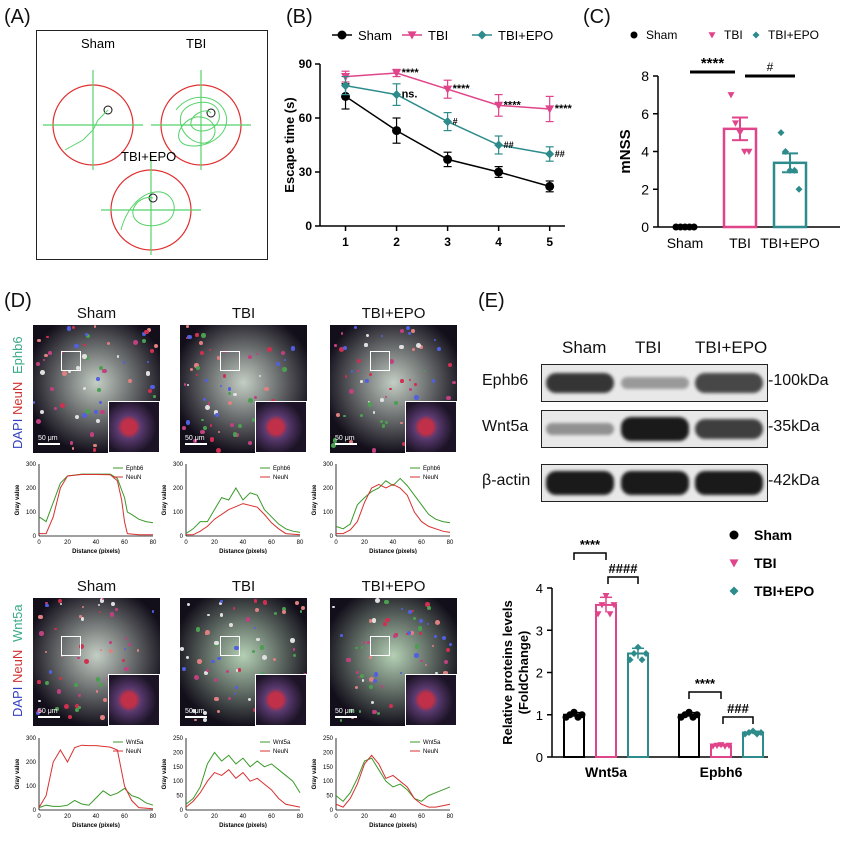  Describe the element at coordinates (17, 398) in the screenshot. I see `channel-label: NeuN` at that location.